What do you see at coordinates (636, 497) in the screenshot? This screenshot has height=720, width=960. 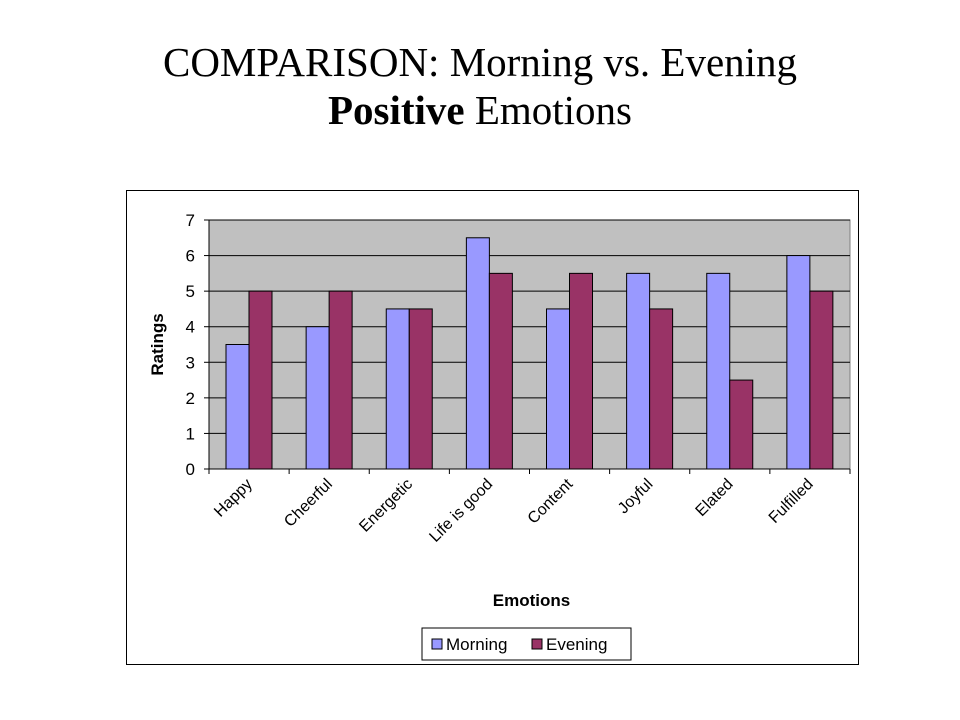 I see `x-tick-label: Joyful` at bounding box center [636, 497].